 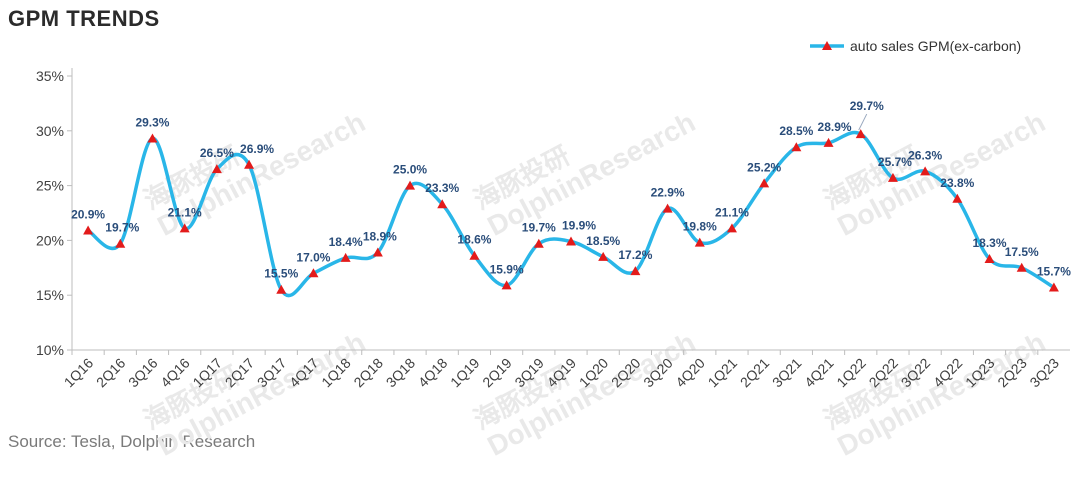 What do you see at coordinates (433, 373) in the screenshot?
I see `x-tick-label: 4Q18` at bounding box center [433, 373].